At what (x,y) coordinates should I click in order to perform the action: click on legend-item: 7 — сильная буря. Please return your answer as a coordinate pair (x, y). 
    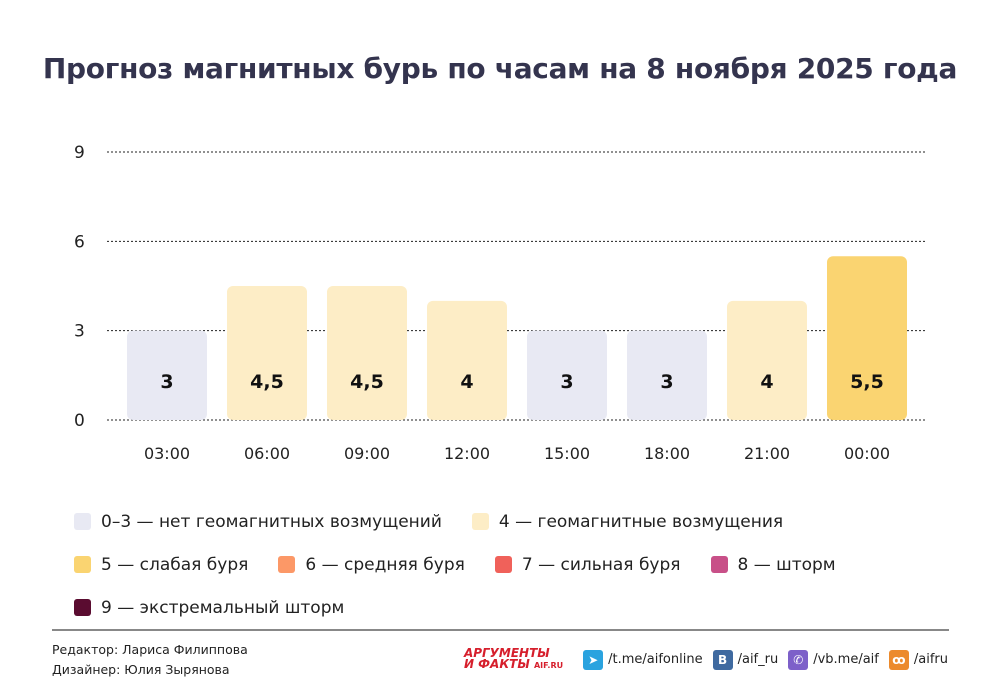
    Looking at the image, I should click on (587, 564).